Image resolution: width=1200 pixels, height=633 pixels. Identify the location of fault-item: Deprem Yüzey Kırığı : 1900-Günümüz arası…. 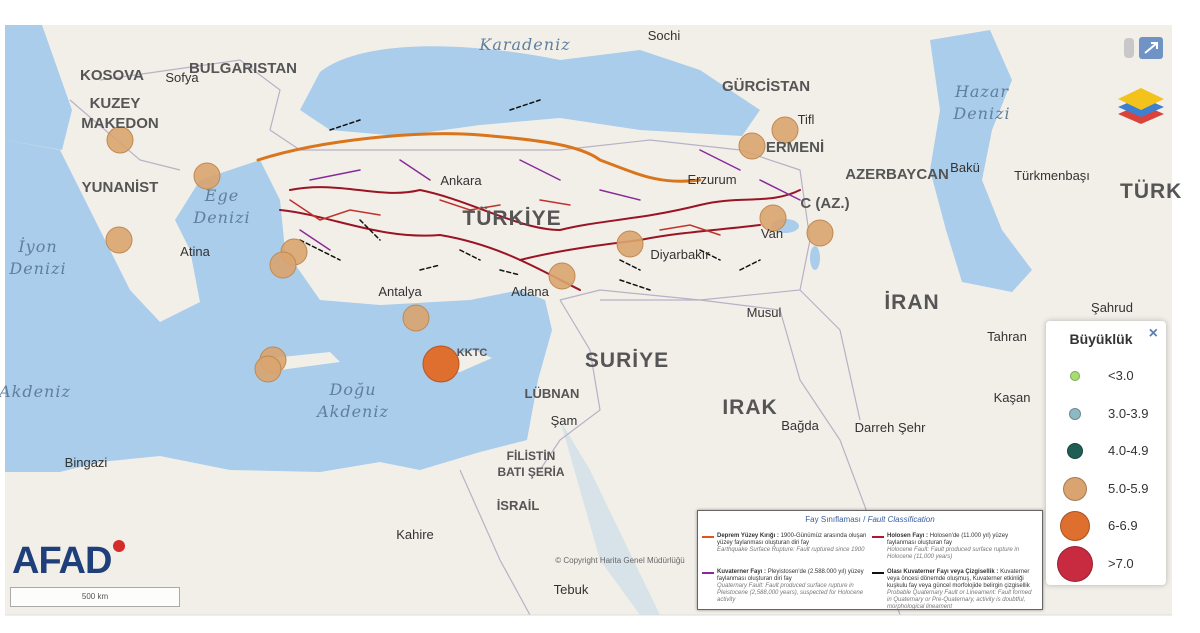
(784, 543).